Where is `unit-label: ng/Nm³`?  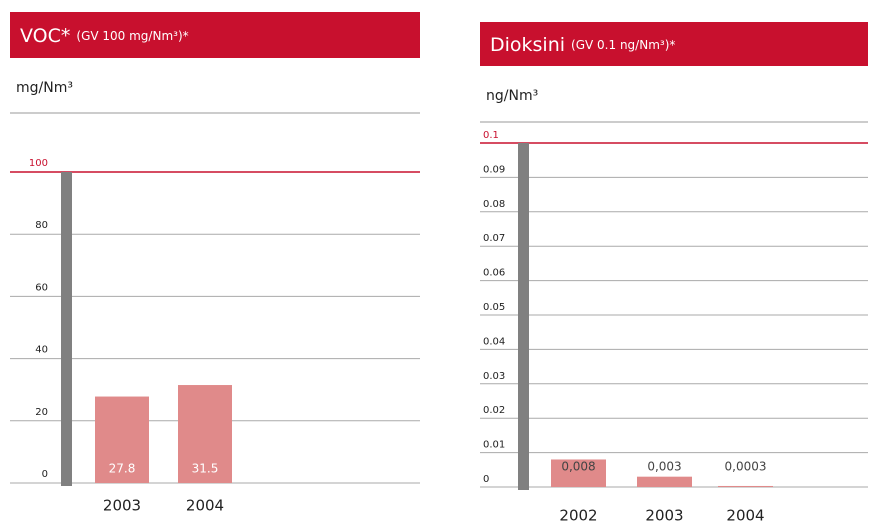
unit-label: ng/Nm³ is located at coordinates (512, 96).